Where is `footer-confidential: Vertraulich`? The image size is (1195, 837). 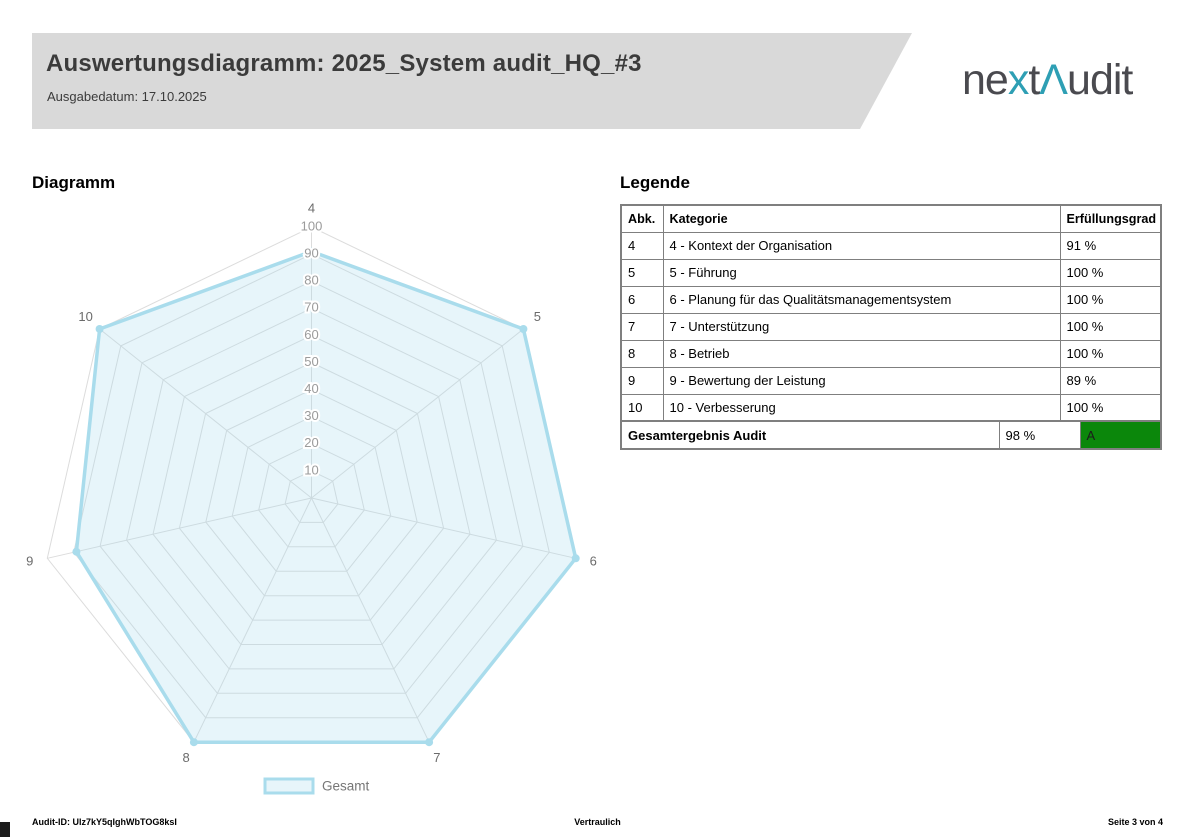
footer-confidential: Vertraulich is located at coordinates (597, 822).